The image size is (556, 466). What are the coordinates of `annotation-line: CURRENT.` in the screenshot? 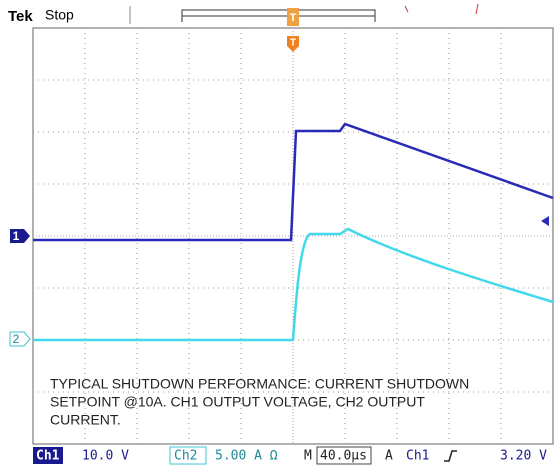 It's located at (85, 420).